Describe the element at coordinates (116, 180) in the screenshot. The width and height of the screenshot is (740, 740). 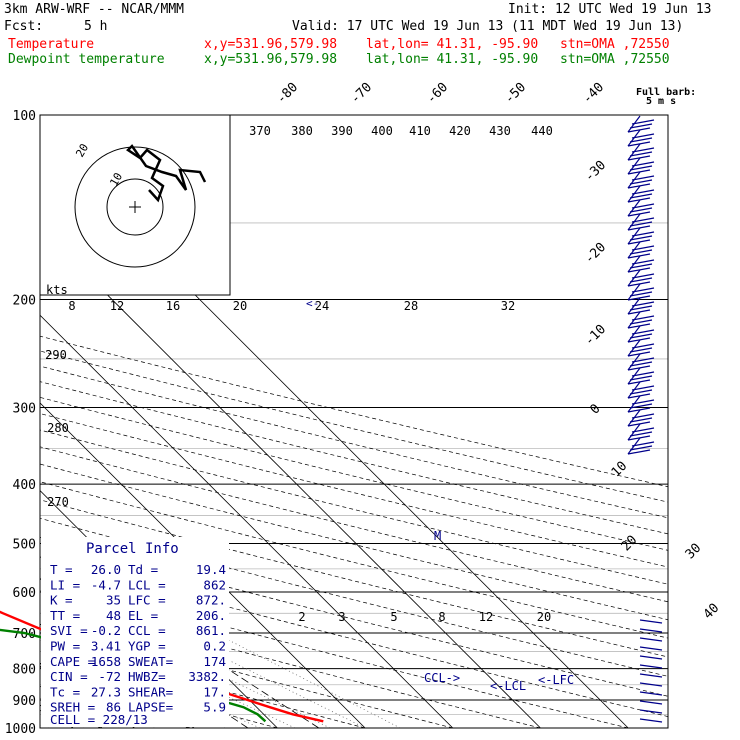
I see `hodograph-ring-label: 10` at that location.